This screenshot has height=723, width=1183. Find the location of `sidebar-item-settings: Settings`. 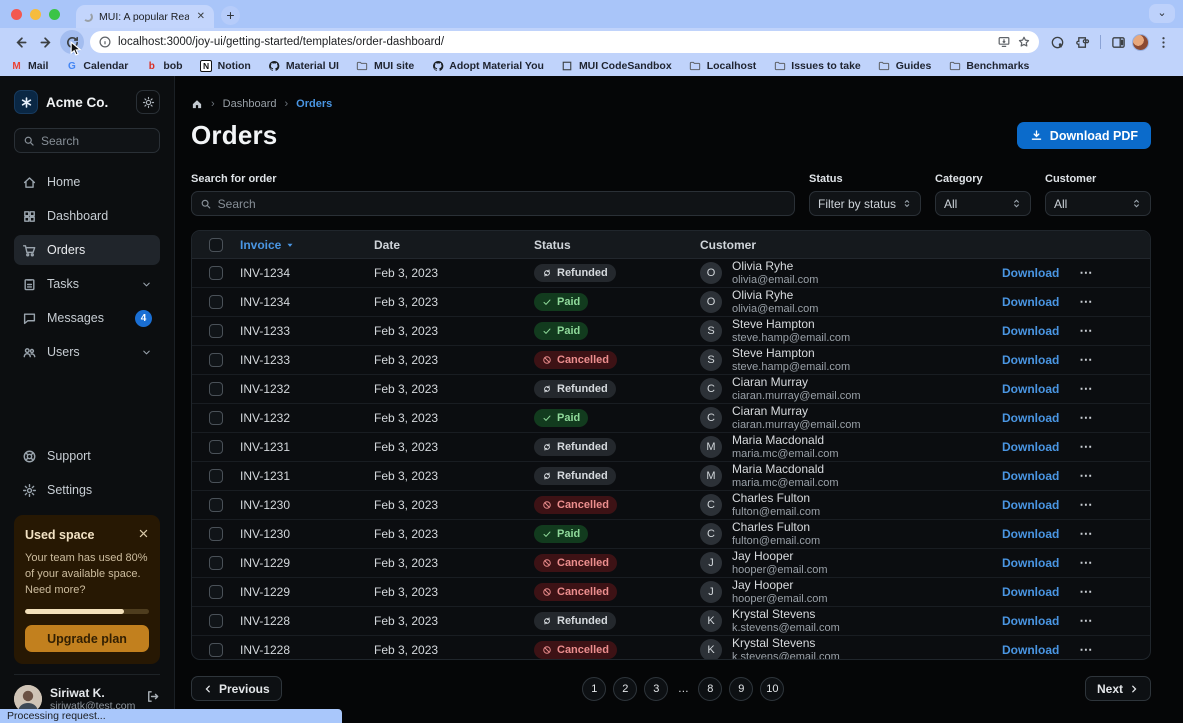

sidebar-item-settings: Settings is located at coordinates (87, 490).